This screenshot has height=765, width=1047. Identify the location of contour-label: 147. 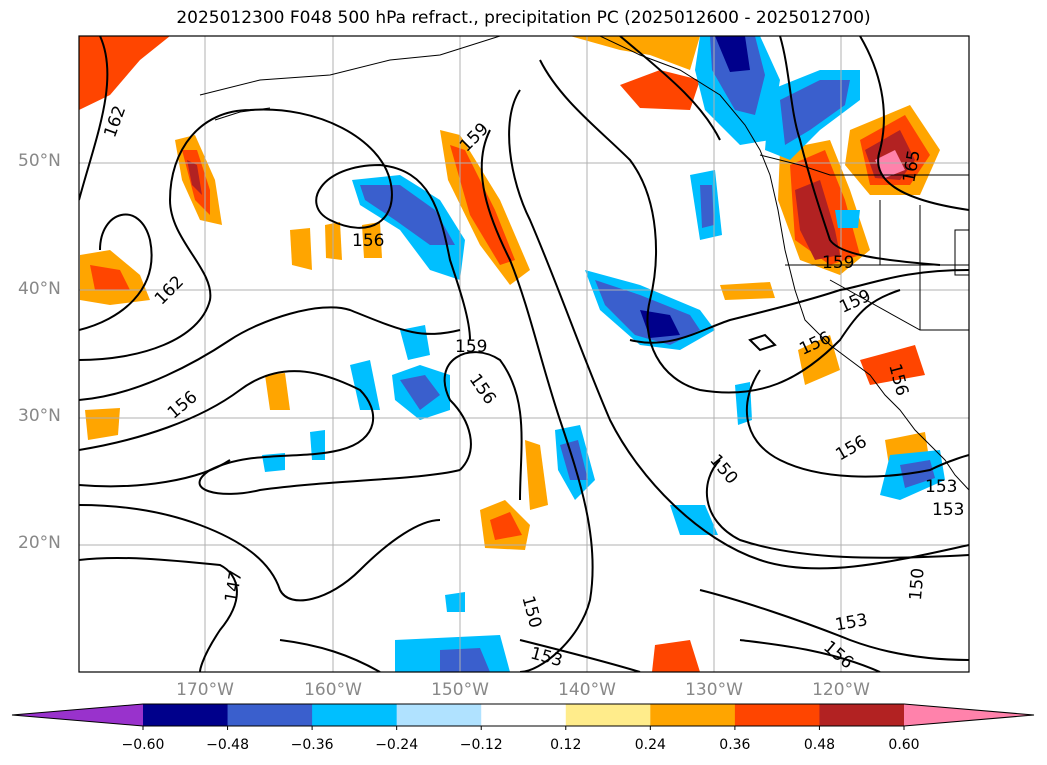
(233, 586).